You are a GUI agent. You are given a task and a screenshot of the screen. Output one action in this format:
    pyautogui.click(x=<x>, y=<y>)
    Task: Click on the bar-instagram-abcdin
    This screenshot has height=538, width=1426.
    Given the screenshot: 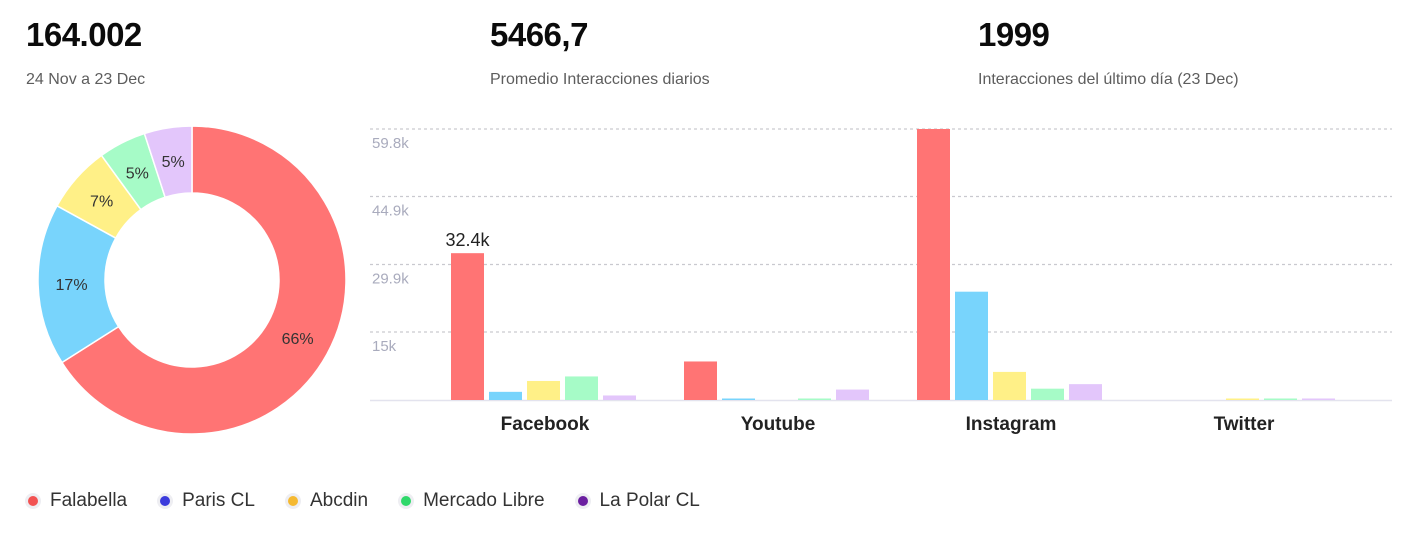 What is the action you would take?
    pyautogui.click(x=1009, y=385)
    